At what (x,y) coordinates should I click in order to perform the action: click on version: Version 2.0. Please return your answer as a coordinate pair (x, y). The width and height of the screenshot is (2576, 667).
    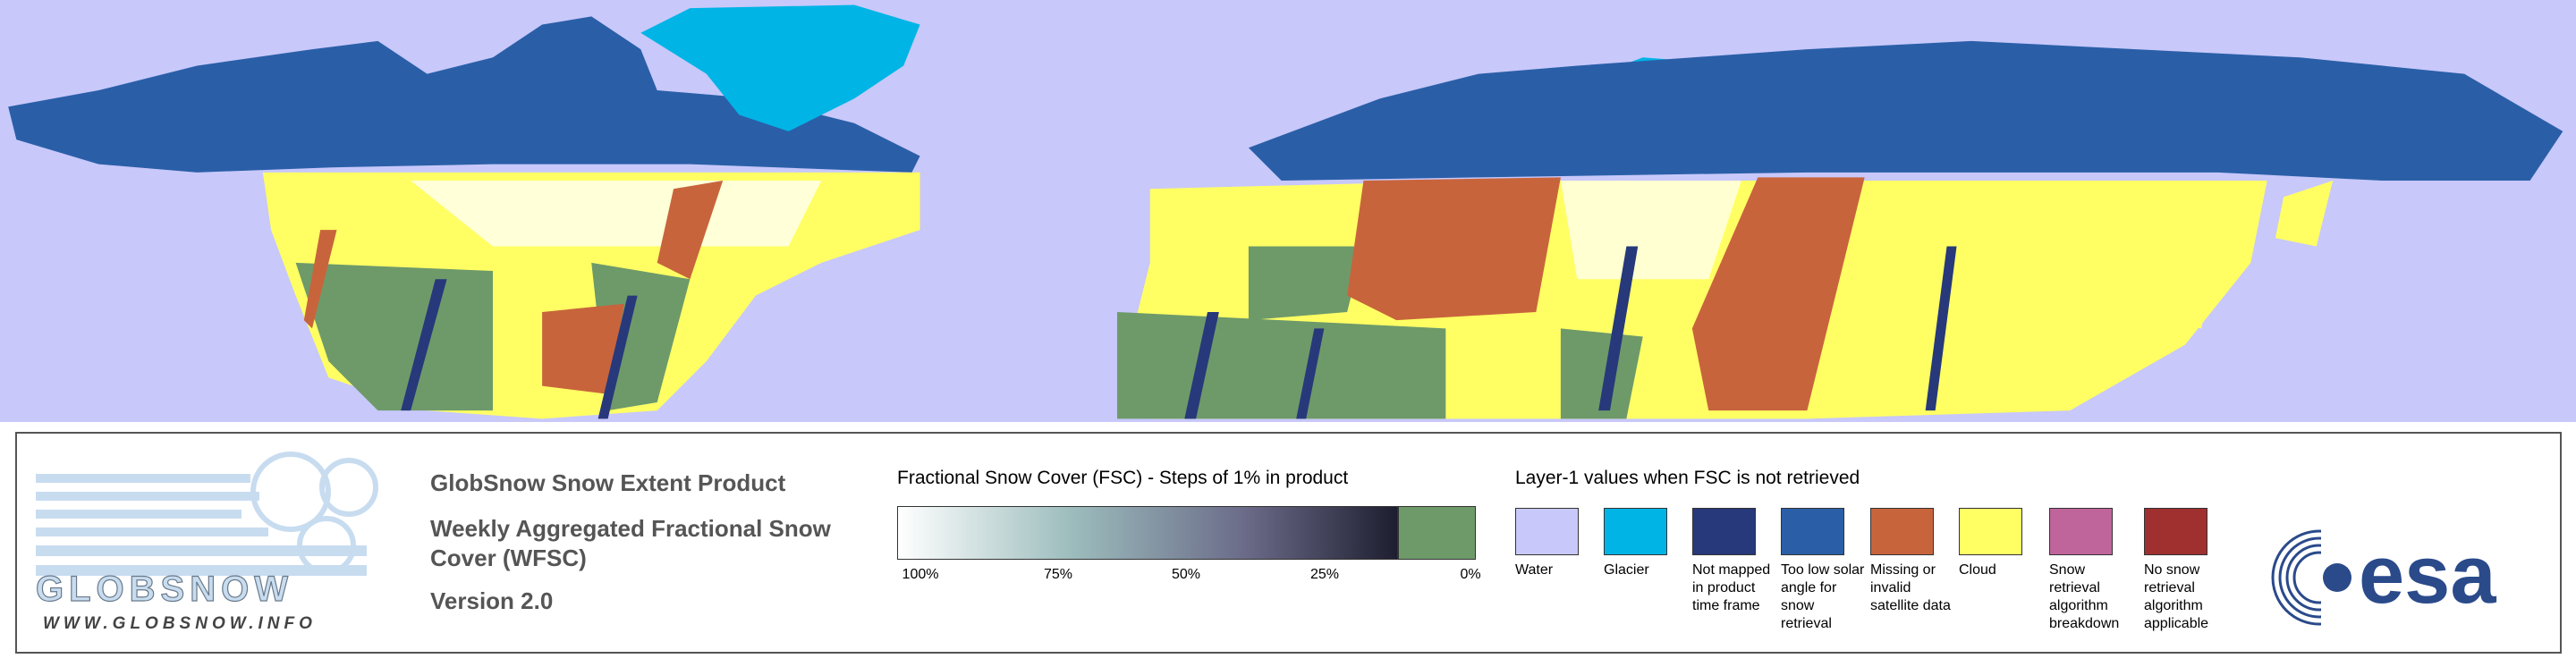
    Looking at the image, I should click on (492, 601).